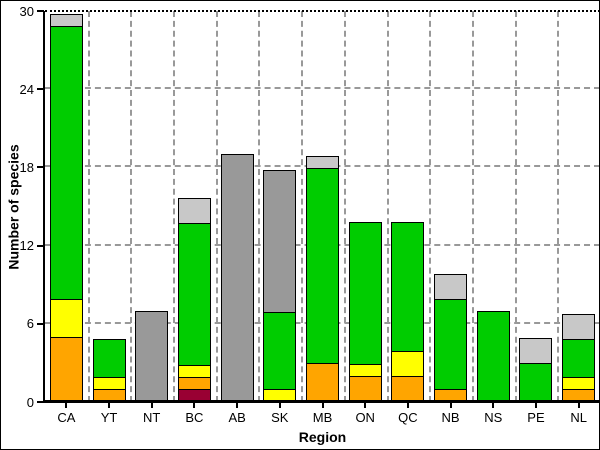 The image size is (600, 450). What do you see at coordinates (109, 417) in the screenshot?
I see `x-tick-label: YT` at bounding box center [109, 417].